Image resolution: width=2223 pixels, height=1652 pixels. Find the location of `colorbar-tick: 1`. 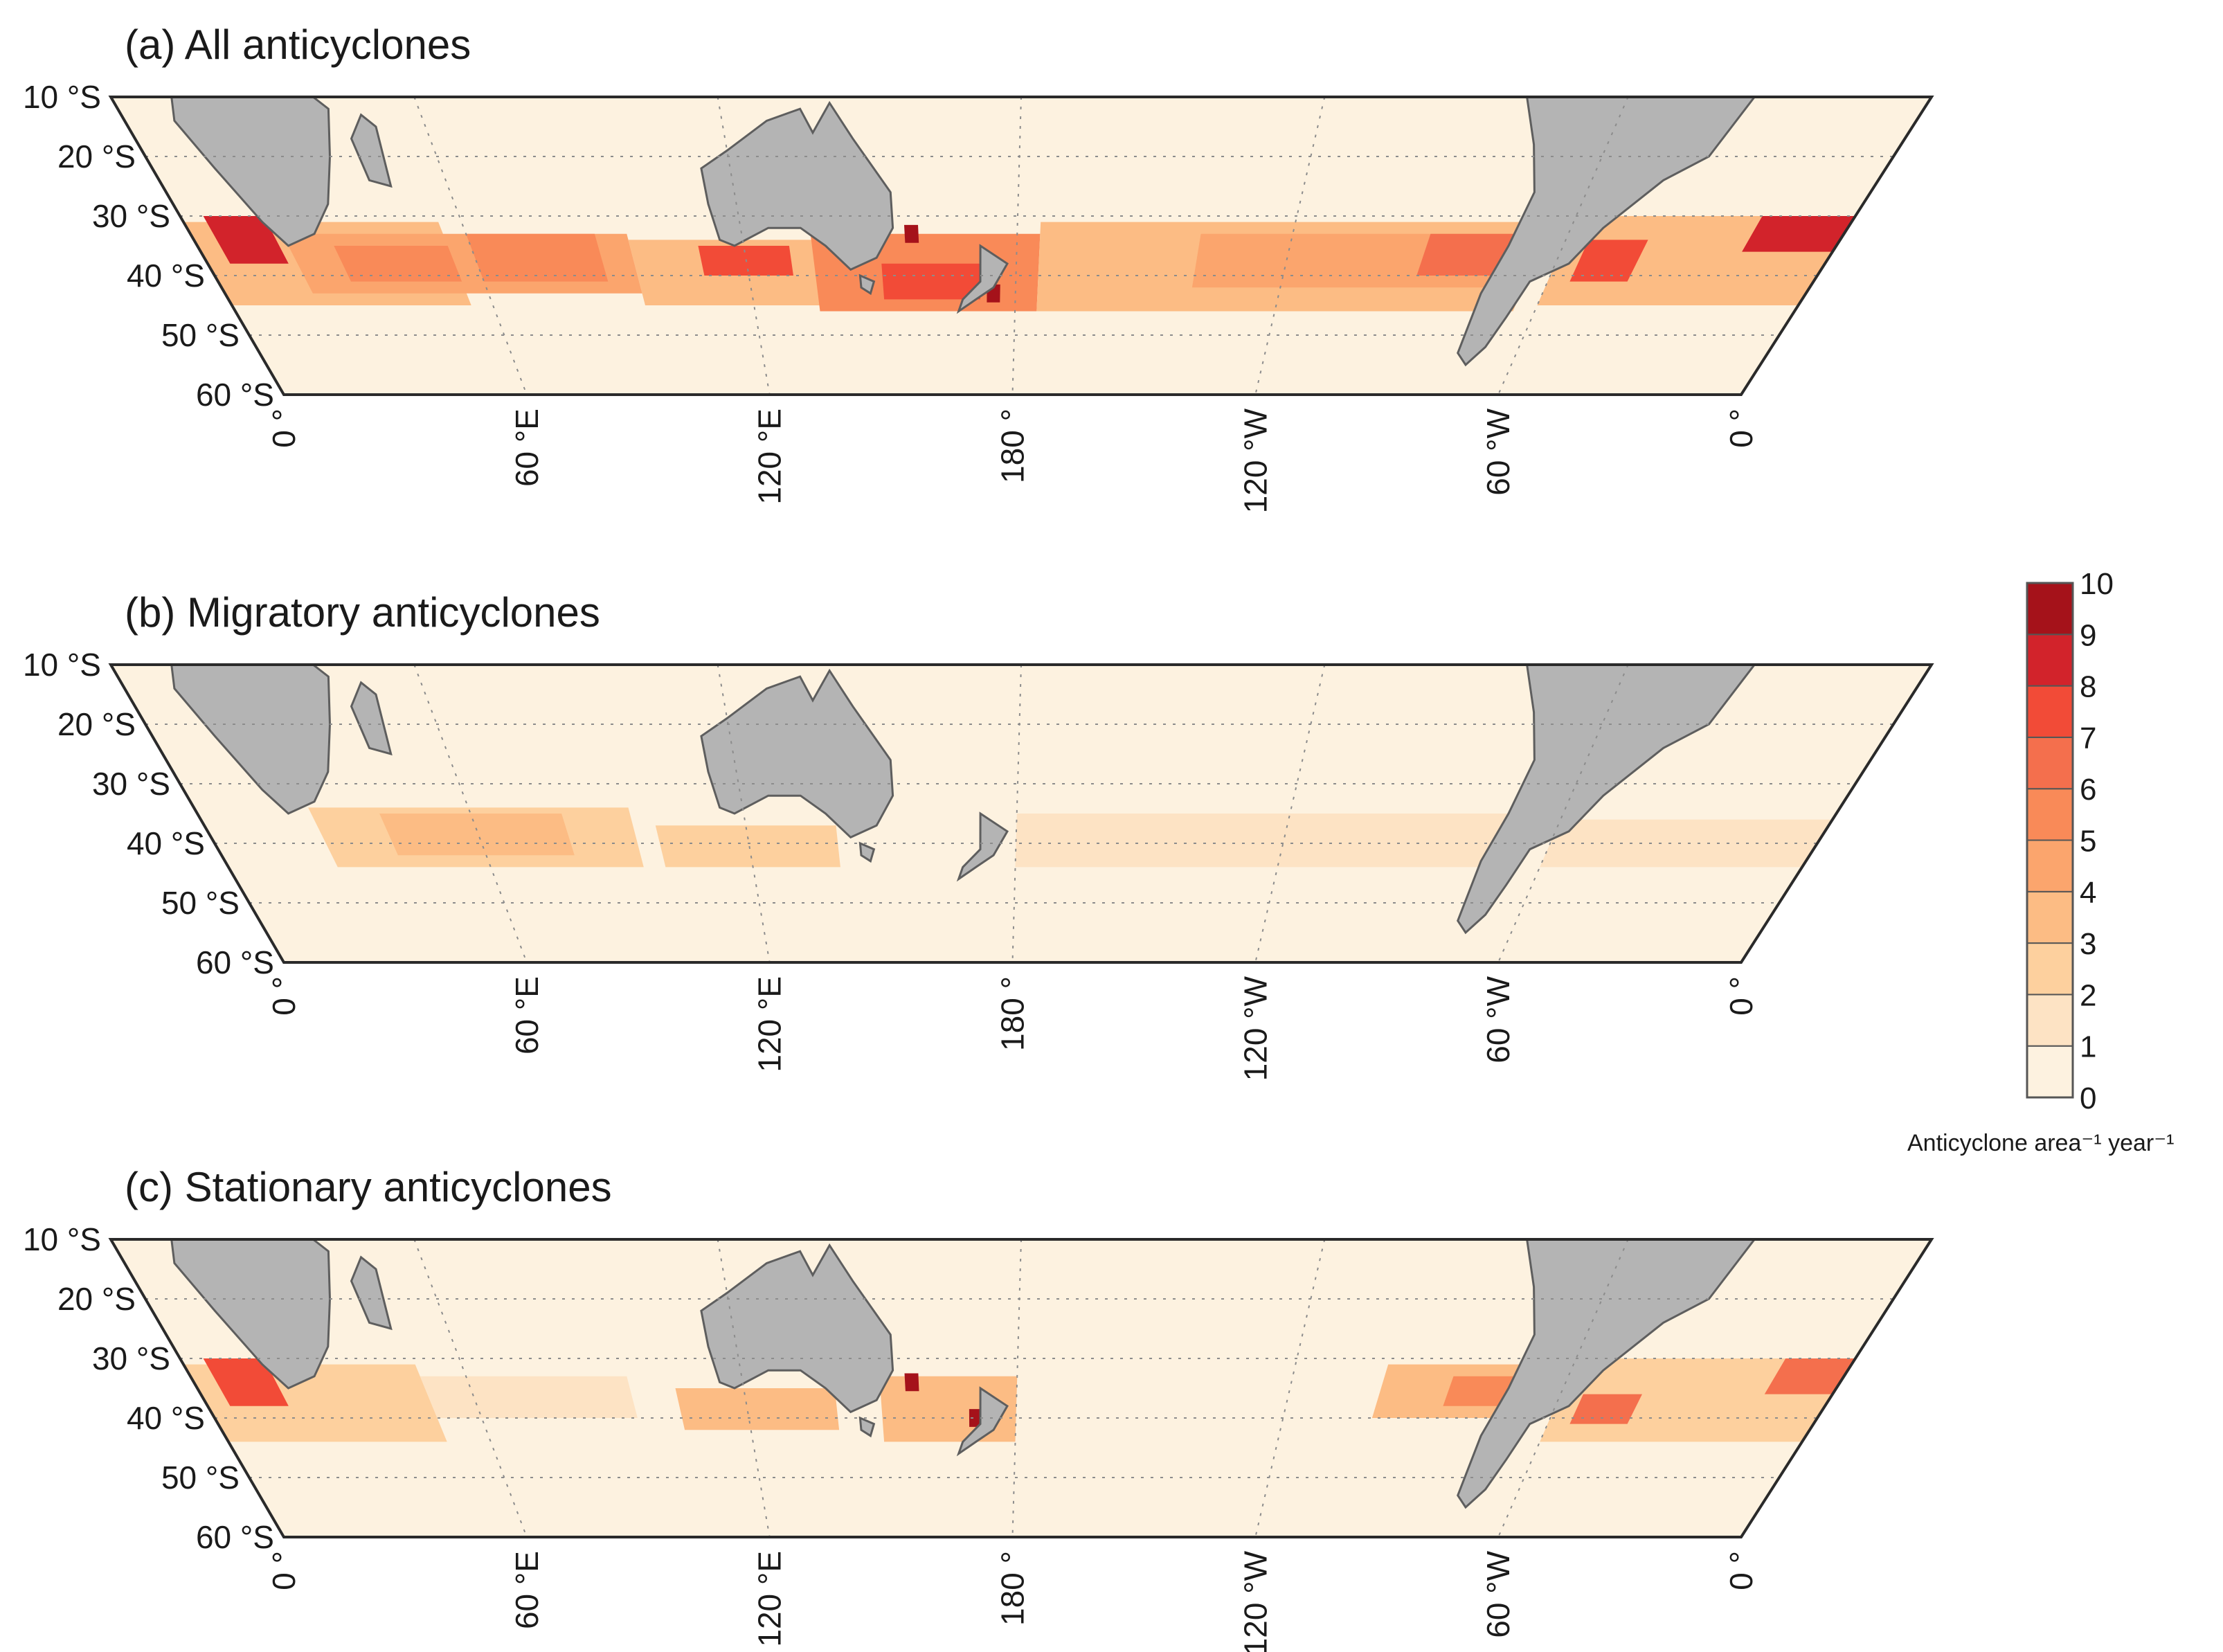

colorbar-tick: 1 is located at coordinates (2088, 1047).